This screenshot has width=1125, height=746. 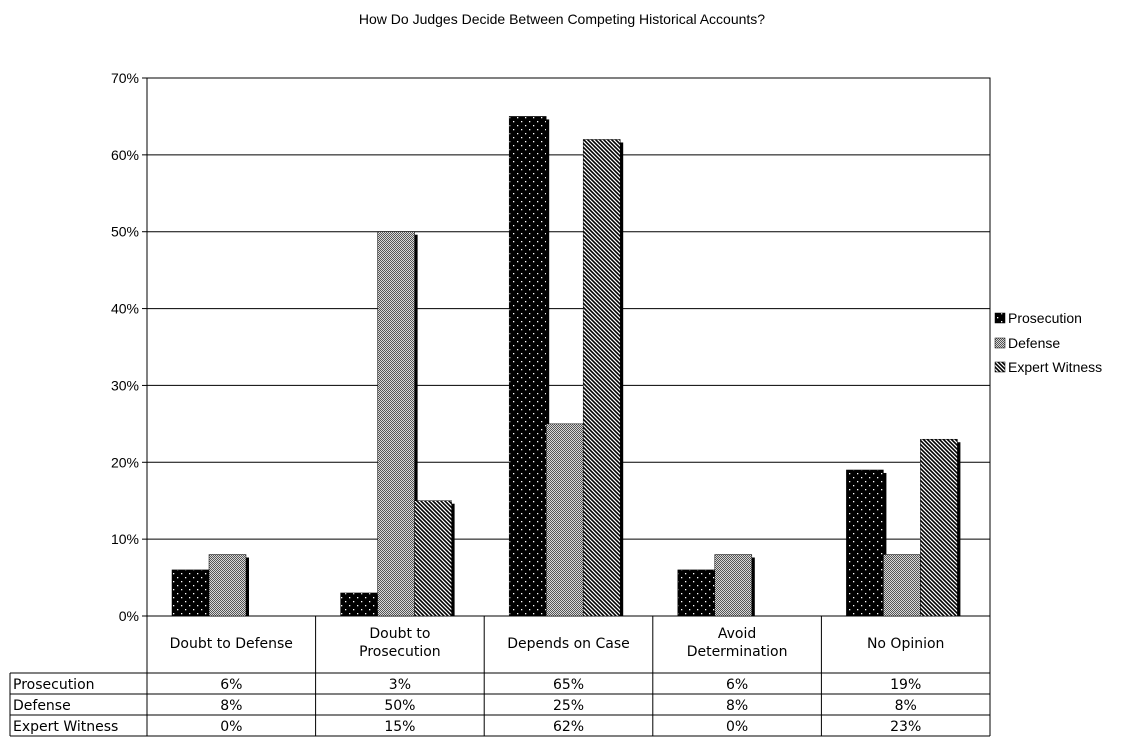 I want to click on x-category-label: Depends on Case, so click(x=568, y=644).